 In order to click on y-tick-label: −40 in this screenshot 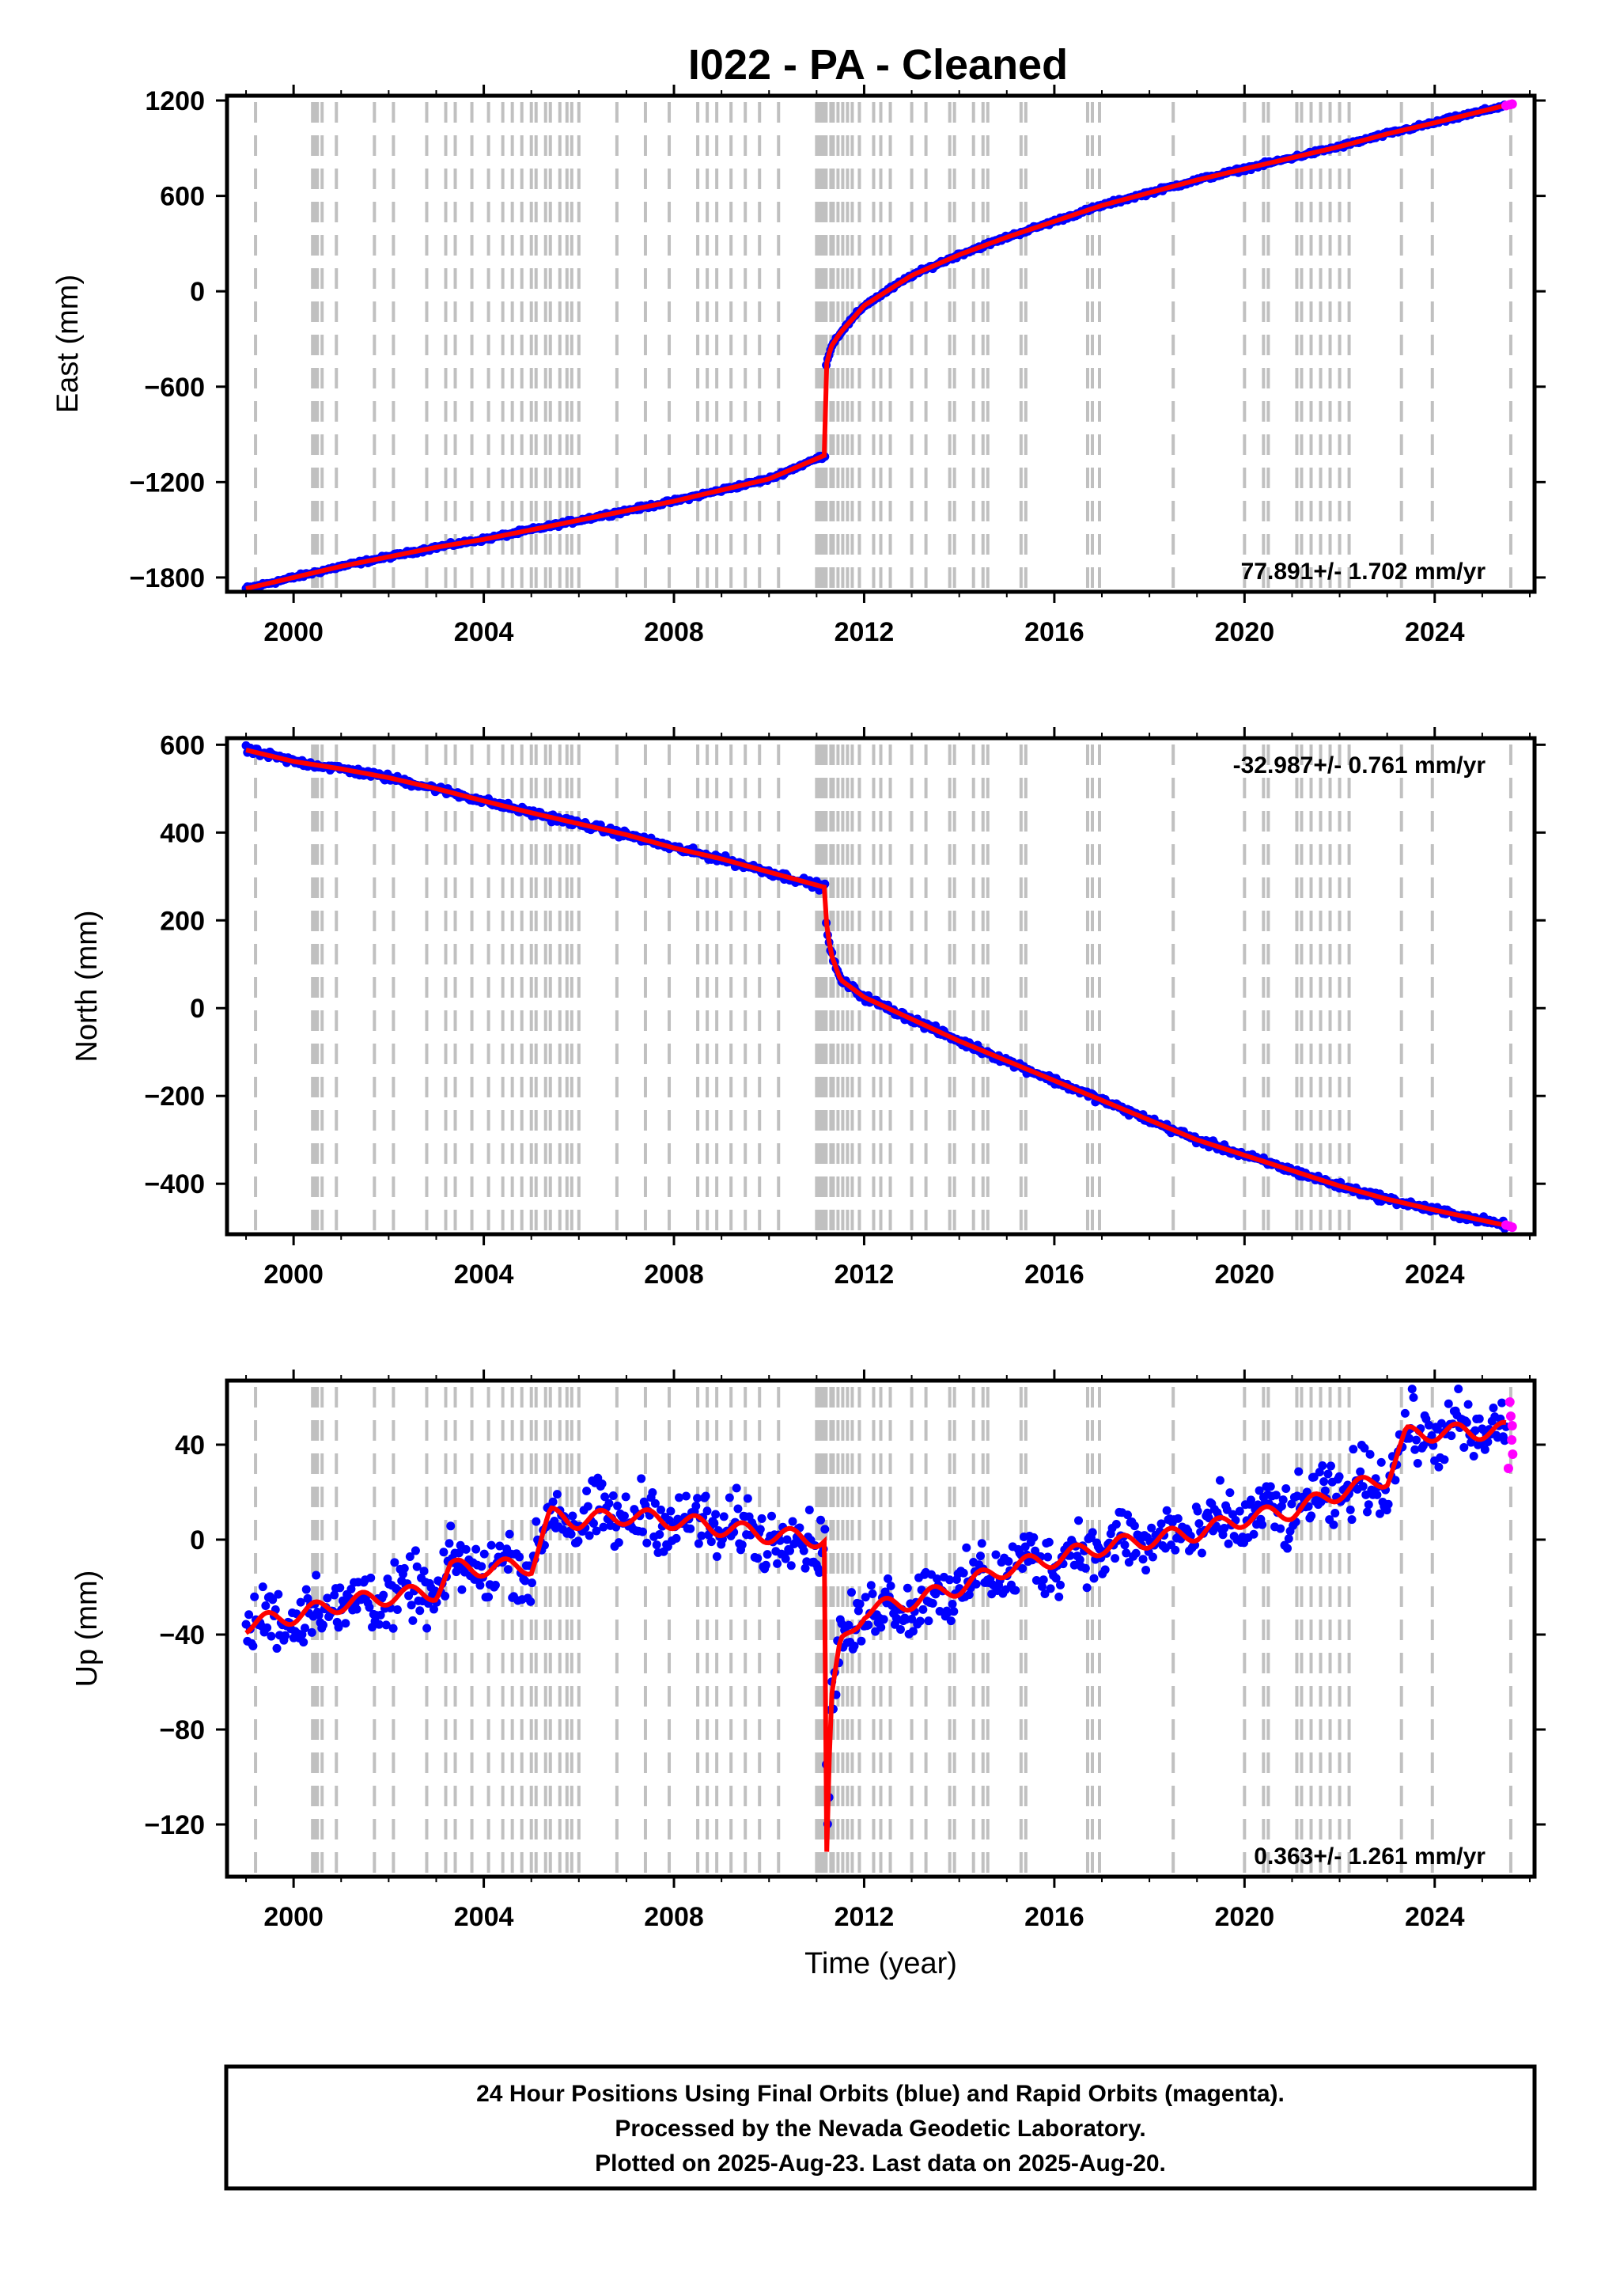, I will do `click(182, 1635)`.